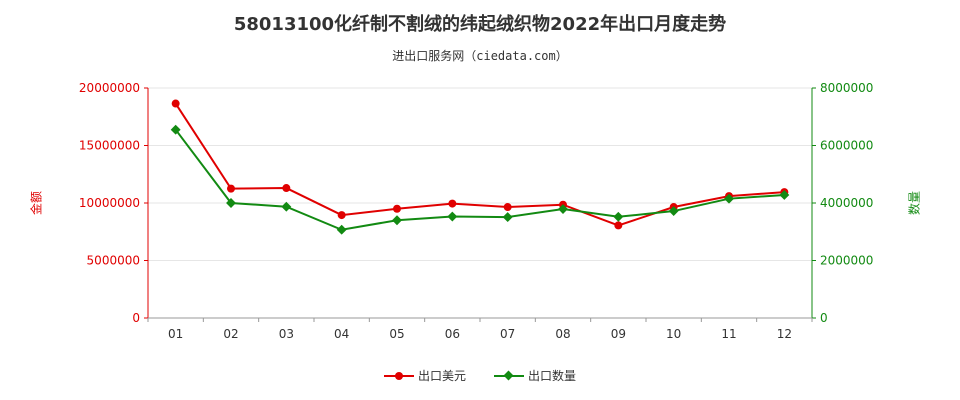 This screenshot has width=960, height=400. What do you see at coordinates (480, 56) in the screenshot?
I see `chart-subtitle: 进出口服务网（ciedata.com）` at bounding box center [480, 56].